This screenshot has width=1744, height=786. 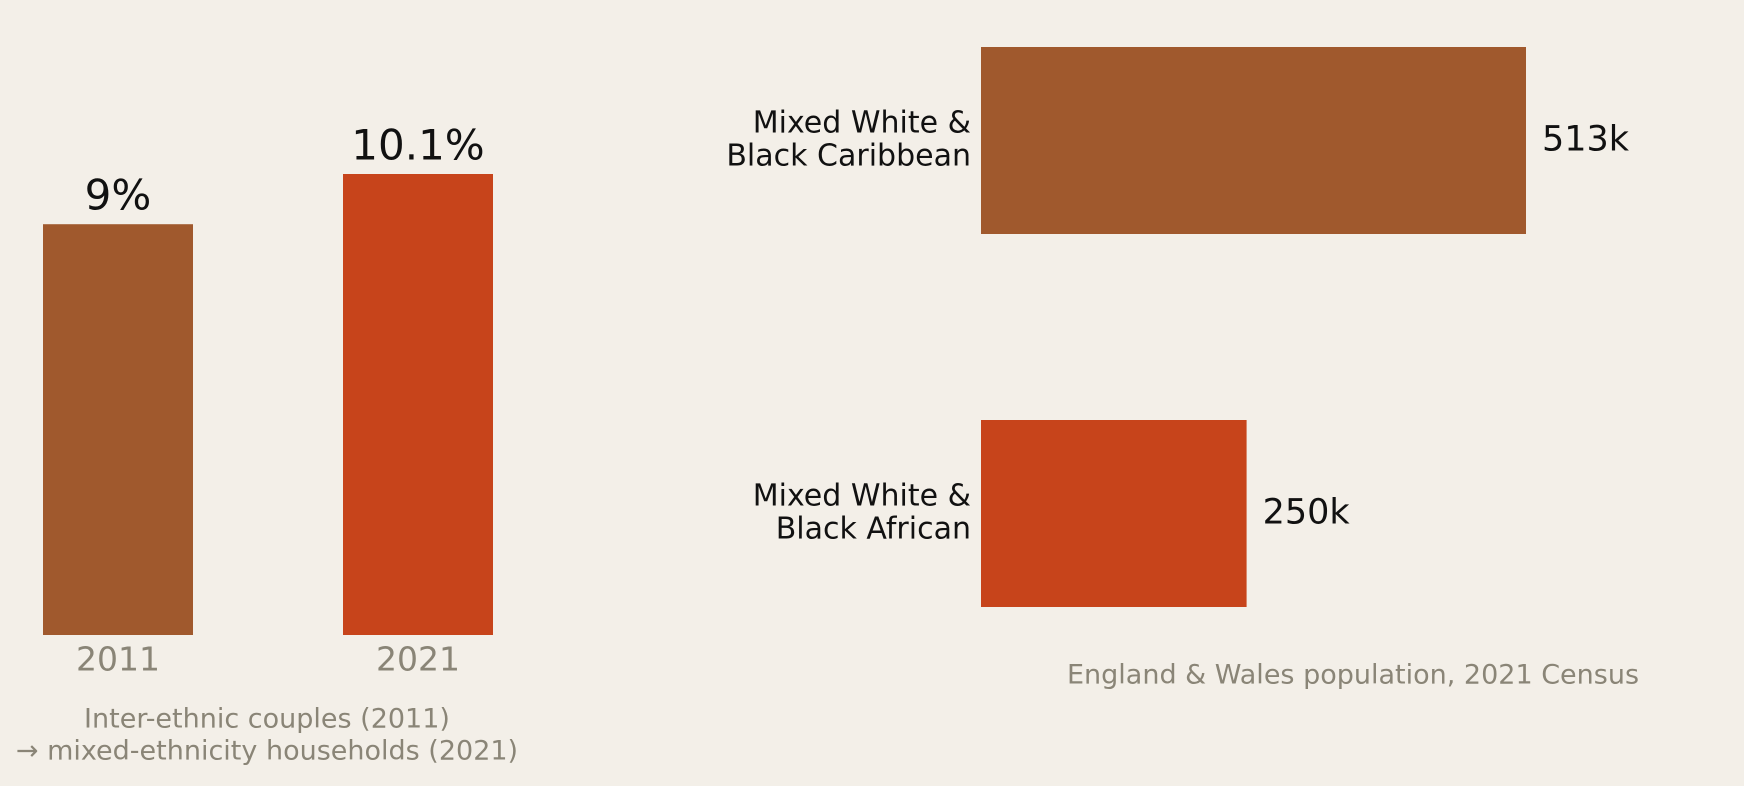 I want to click on value-label: 250k, so click(x=1307, y=513).